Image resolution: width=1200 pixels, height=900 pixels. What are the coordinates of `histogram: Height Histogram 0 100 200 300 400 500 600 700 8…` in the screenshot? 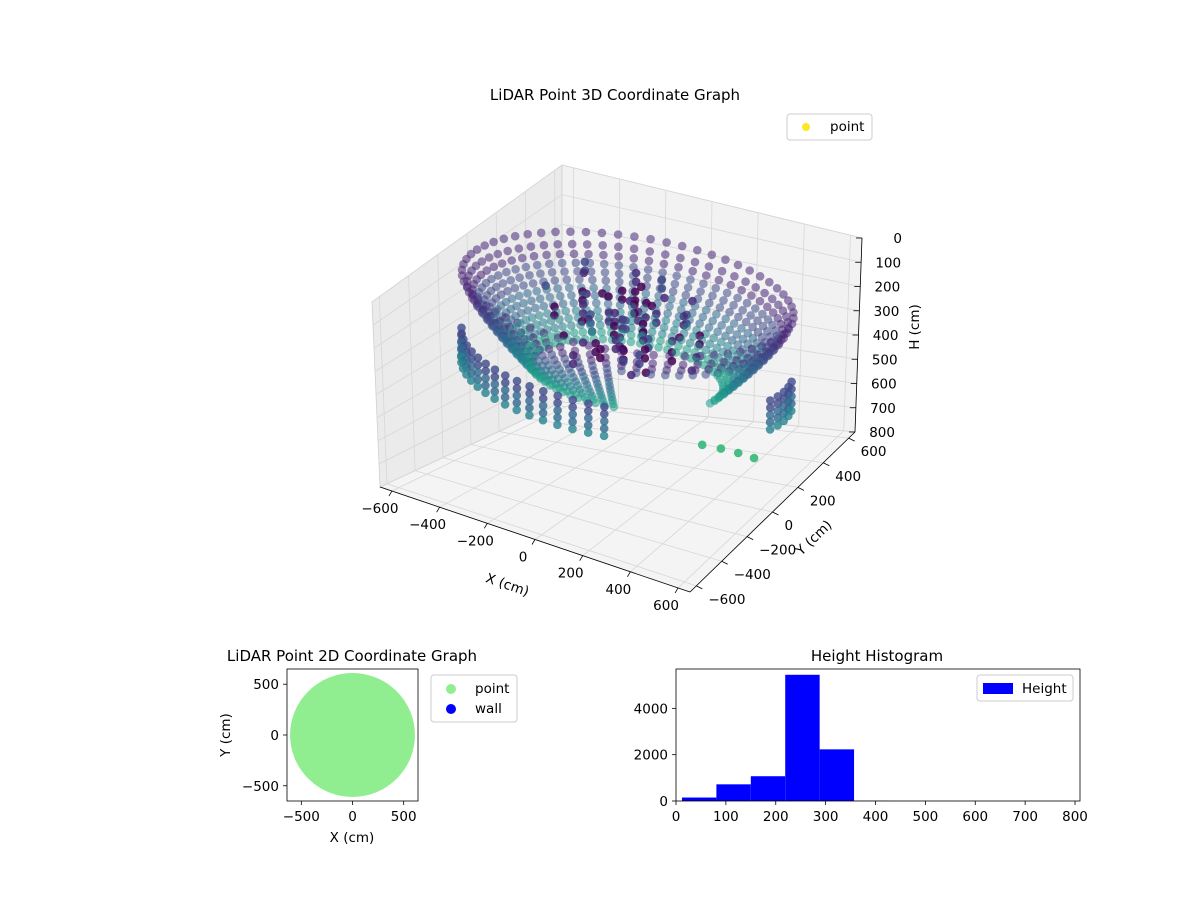 It's located at (861, 736).